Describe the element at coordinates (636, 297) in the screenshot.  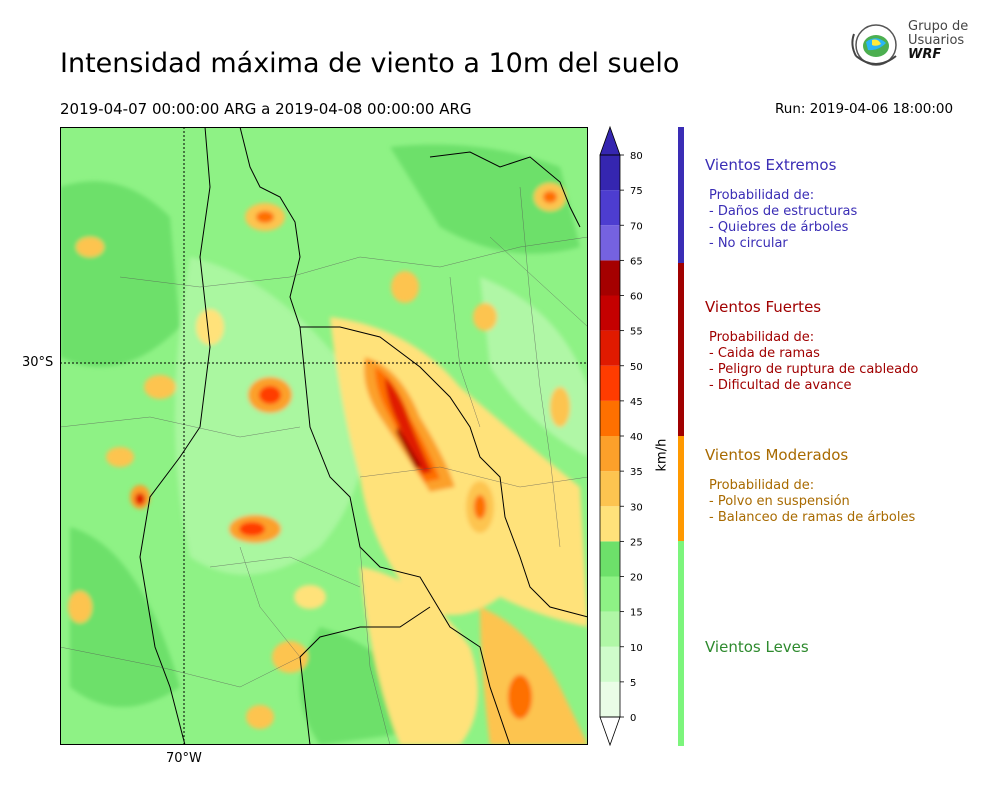
I see `colorbar-tick-label: 60` at that location.